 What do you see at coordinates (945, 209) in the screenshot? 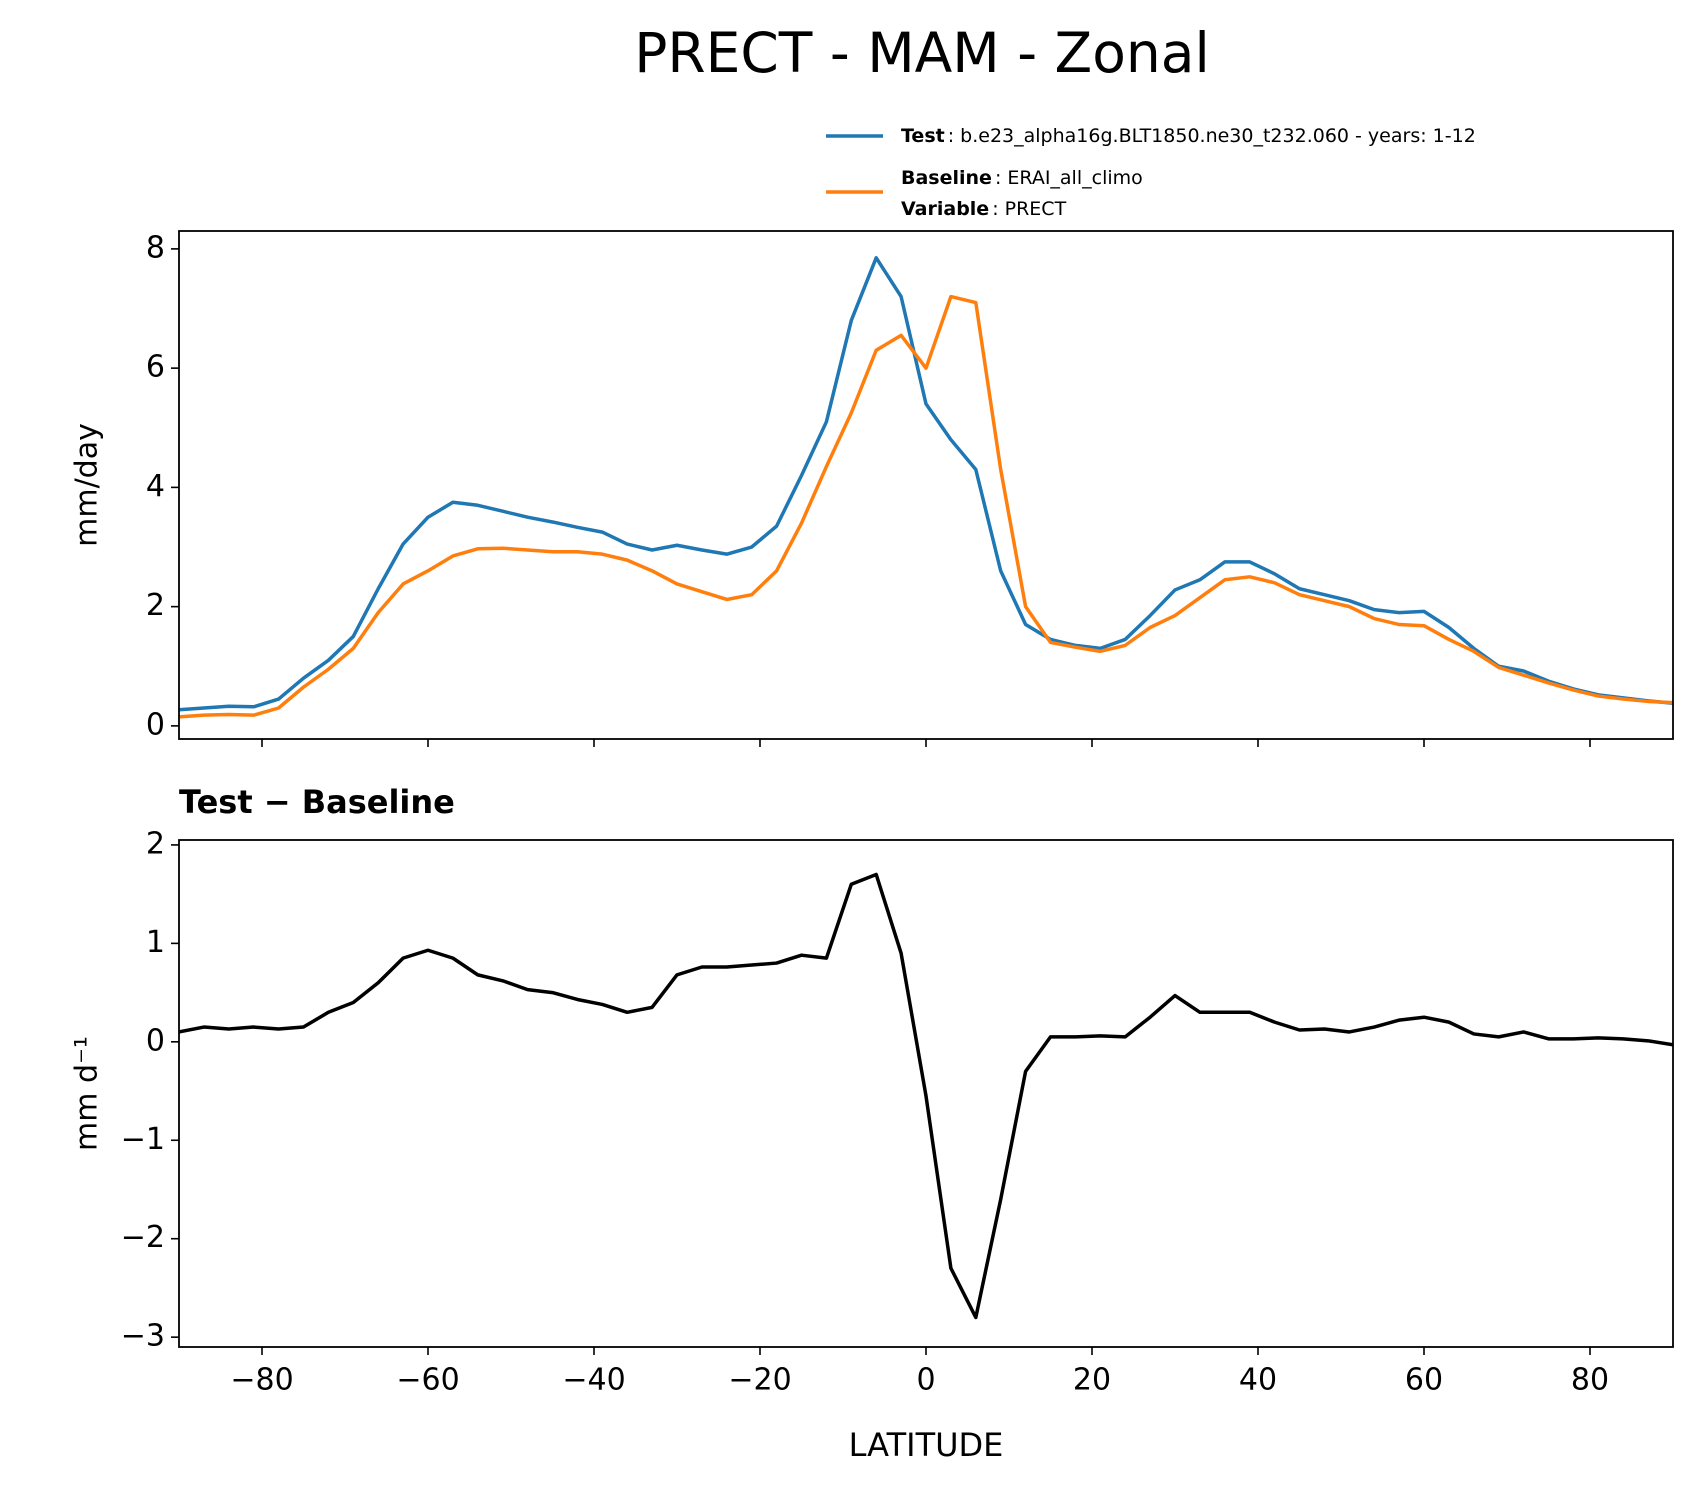
I see `legend-note-label: Variable` at bounding box center [945, 209].